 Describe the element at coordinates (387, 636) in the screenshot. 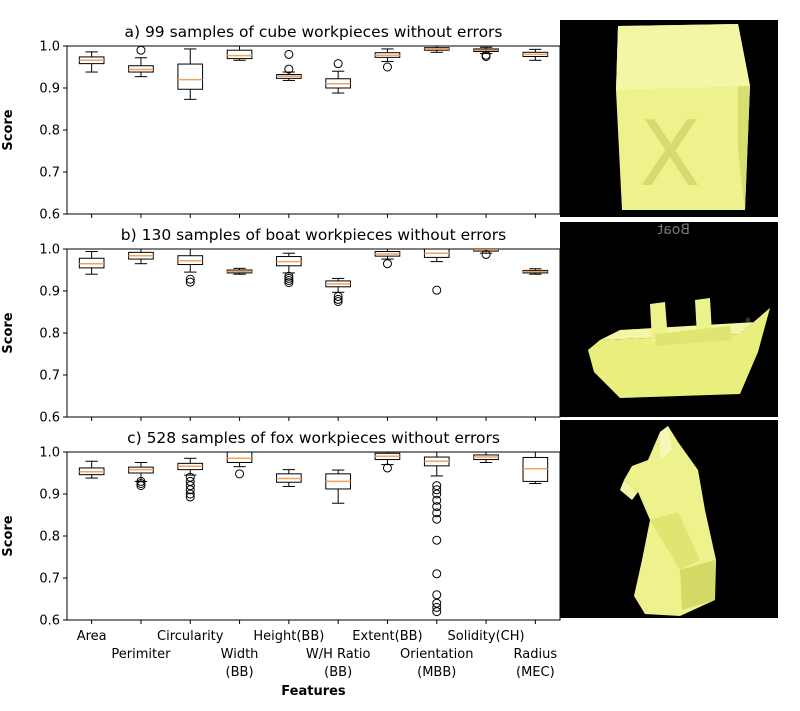

I see `x-tick-label: Extent(BB)` at that location.